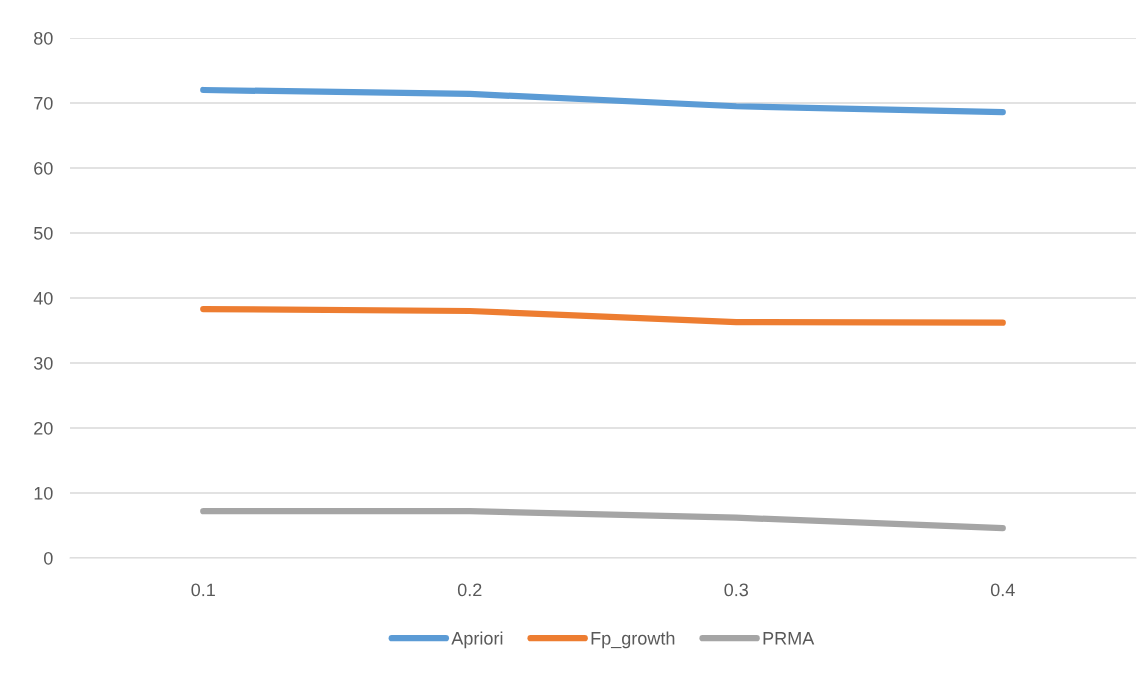 The height and width of the screenshot is (677, 1148). I want to click on x-tick-label: 0.3, so click(736, 590).